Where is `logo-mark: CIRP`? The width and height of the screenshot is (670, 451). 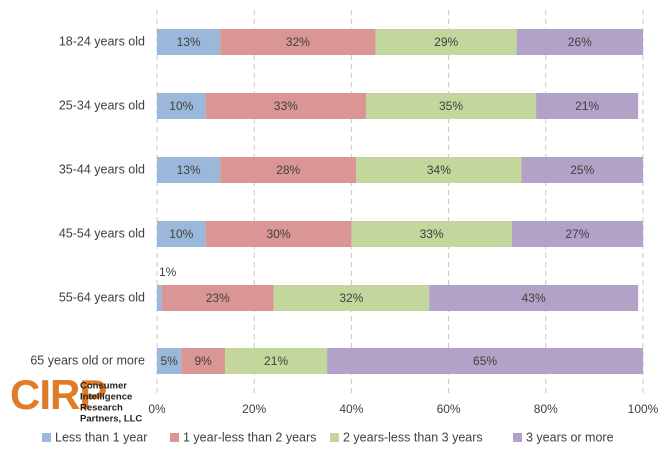 logo-mark: CIRP is located at coordinates (58, 394).